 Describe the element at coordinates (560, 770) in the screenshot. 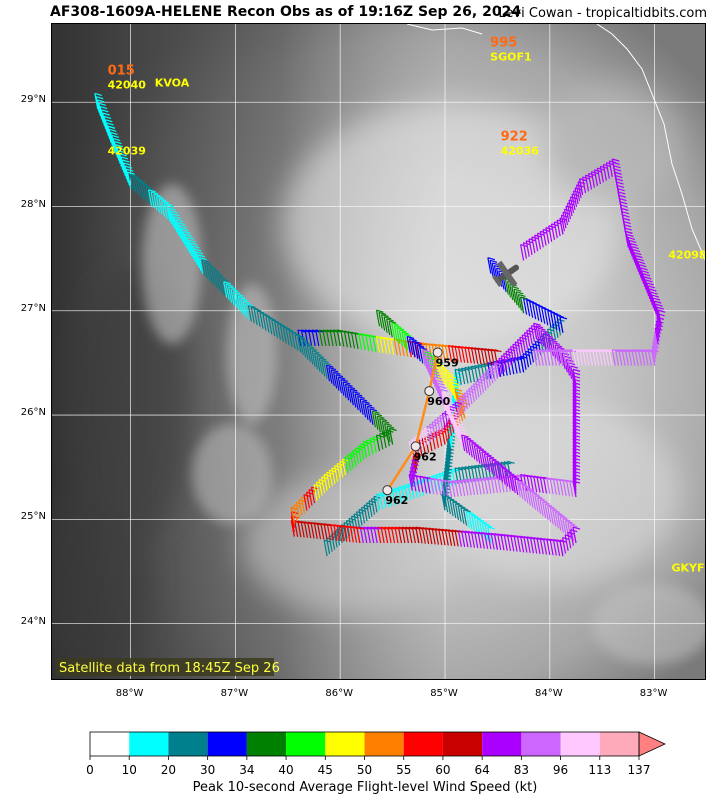

I see `colorbar-tick-label: 96` at that location.